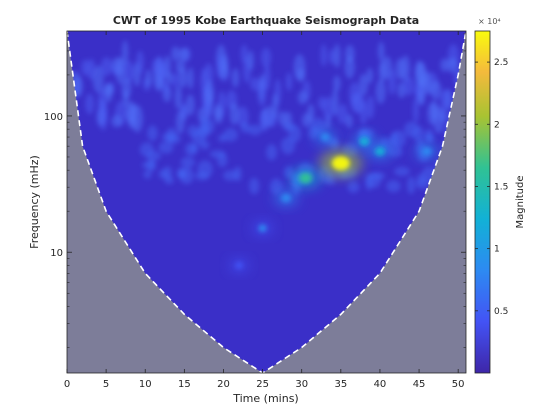 This screenshot has height=420, width=560. Describe the element at coordinates (301, 384) in the screenshot. I see `x-tick-label: 30` at that location.